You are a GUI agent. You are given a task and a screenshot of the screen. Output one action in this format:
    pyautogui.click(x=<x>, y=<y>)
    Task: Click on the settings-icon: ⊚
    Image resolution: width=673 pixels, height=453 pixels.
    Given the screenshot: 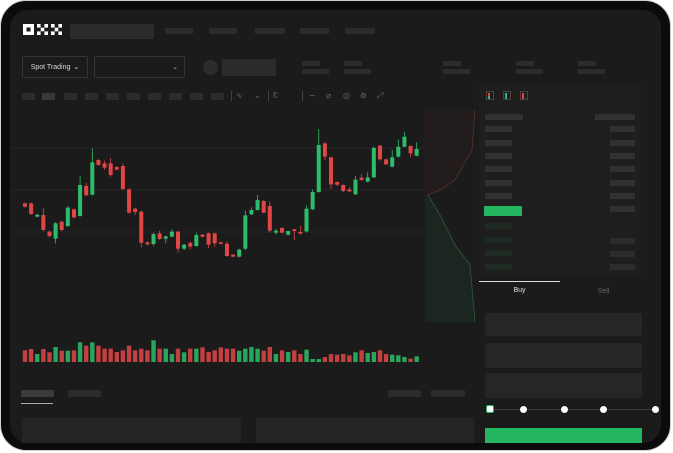 What is the action you would take?
    pyautogui.click(x=363, y=95)
    